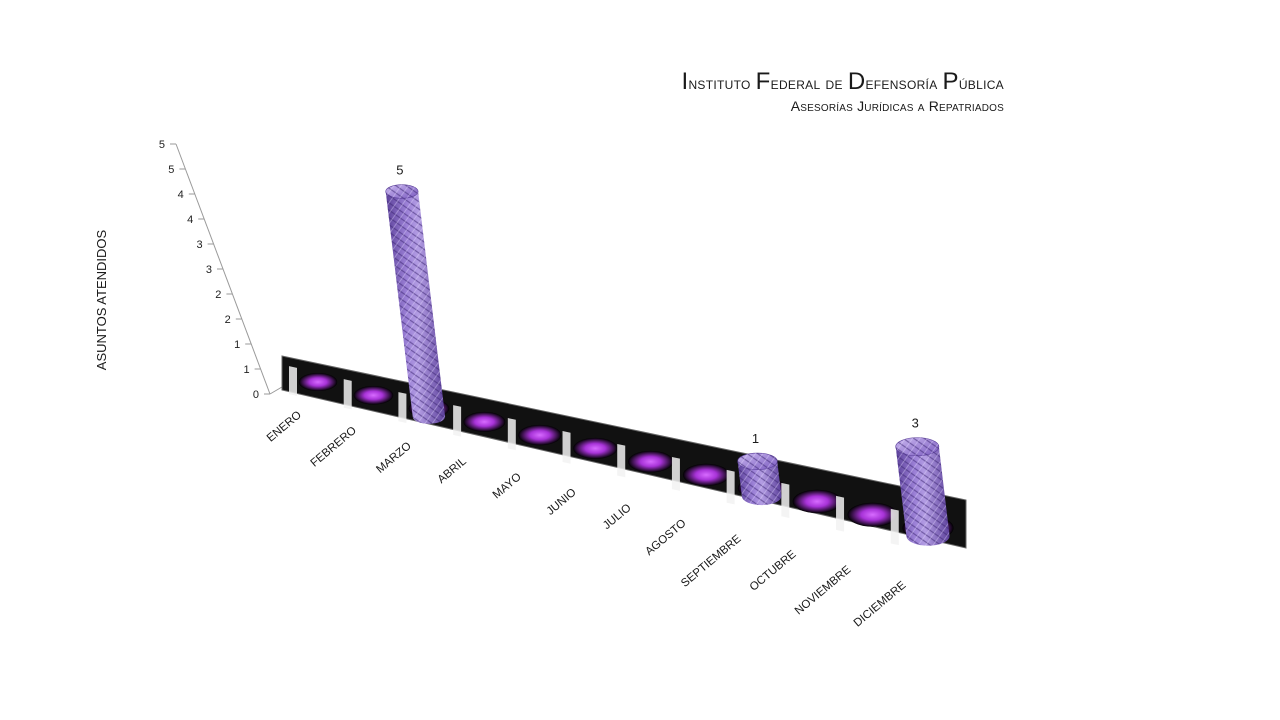 Image resolution: width=1280 pixels, height=720 pixels. I want to click on y-axis: 0 1 1 2 2 3 3 4 4 5 5, so click(239, 270).